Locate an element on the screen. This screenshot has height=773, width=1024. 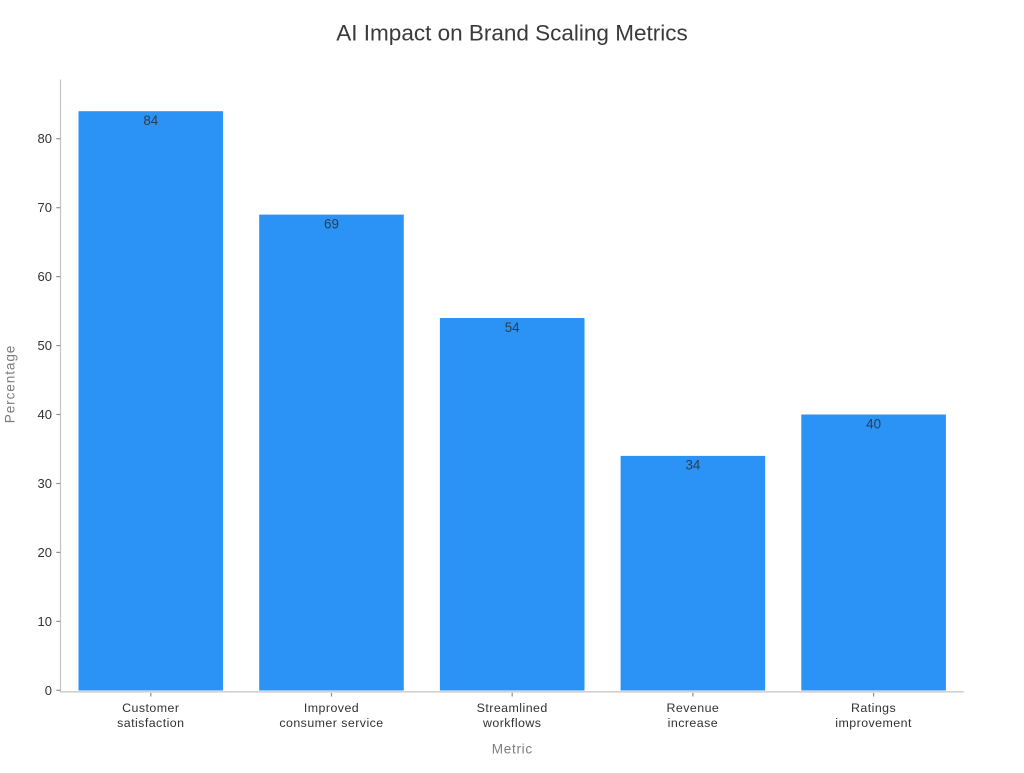
svg-text: Metric is located at coordinates (512, 748).